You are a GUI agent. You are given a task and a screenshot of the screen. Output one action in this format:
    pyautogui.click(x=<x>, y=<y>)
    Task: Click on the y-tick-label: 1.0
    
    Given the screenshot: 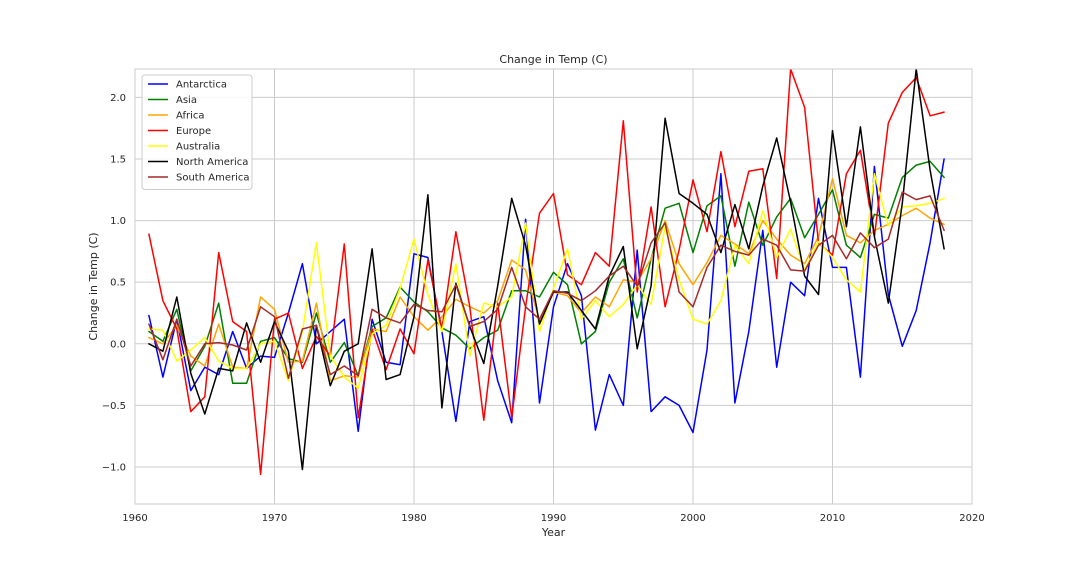 What is the action you would take?
    pyautogui.click(x=118, y=221)
    